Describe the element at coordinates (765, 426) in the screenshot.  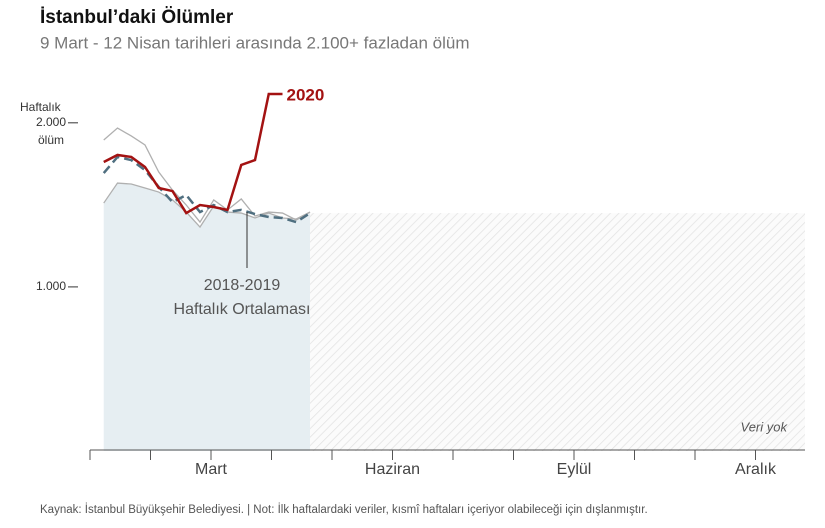
I see `no-data-label: Veri yok` at that location.